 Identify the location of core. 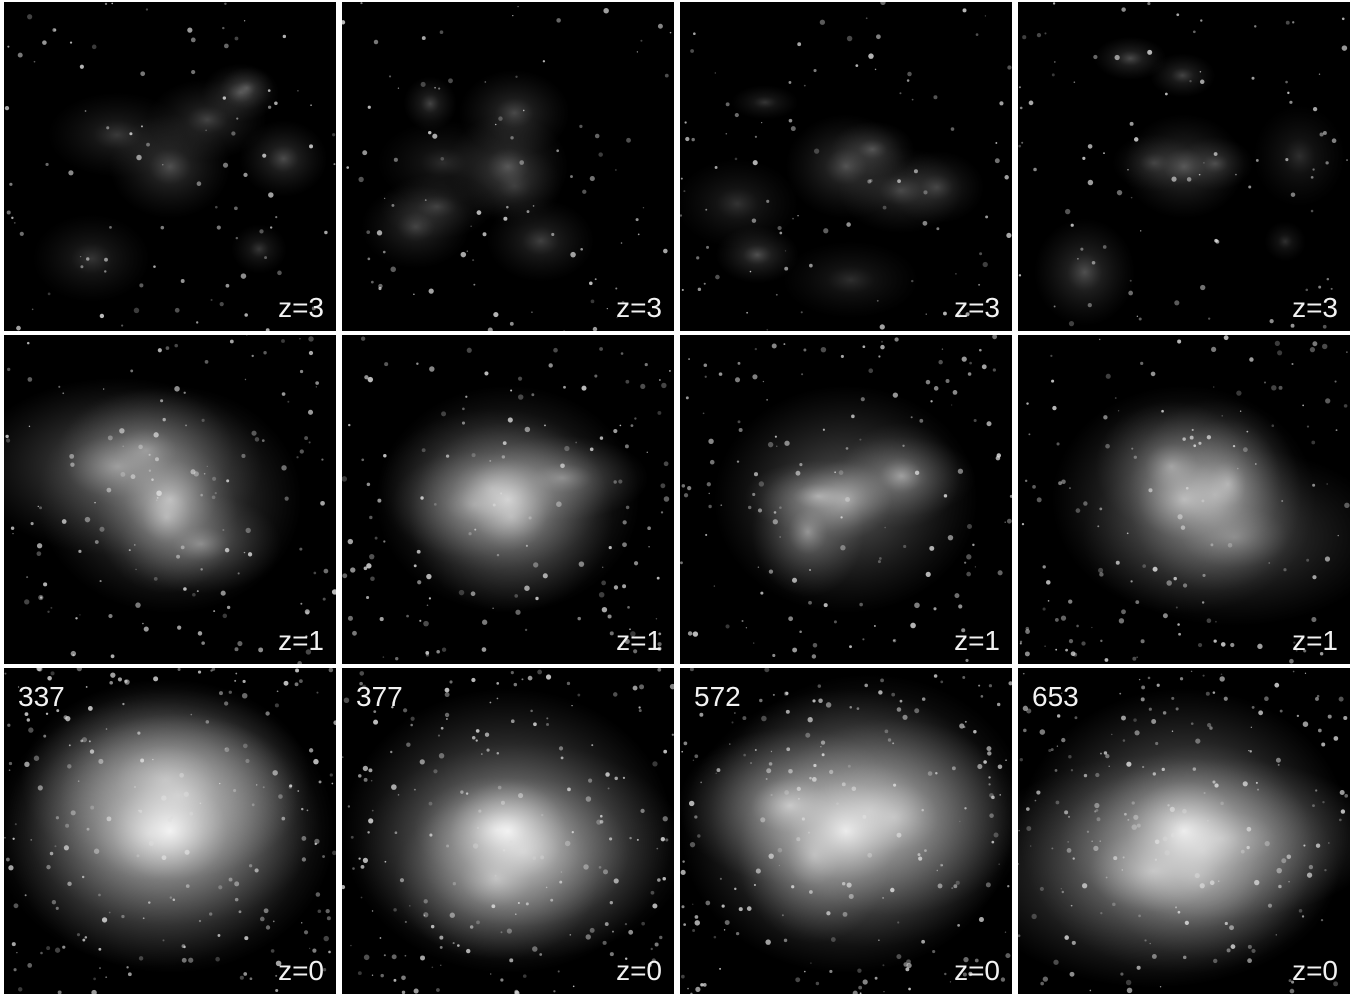
(846, 166).